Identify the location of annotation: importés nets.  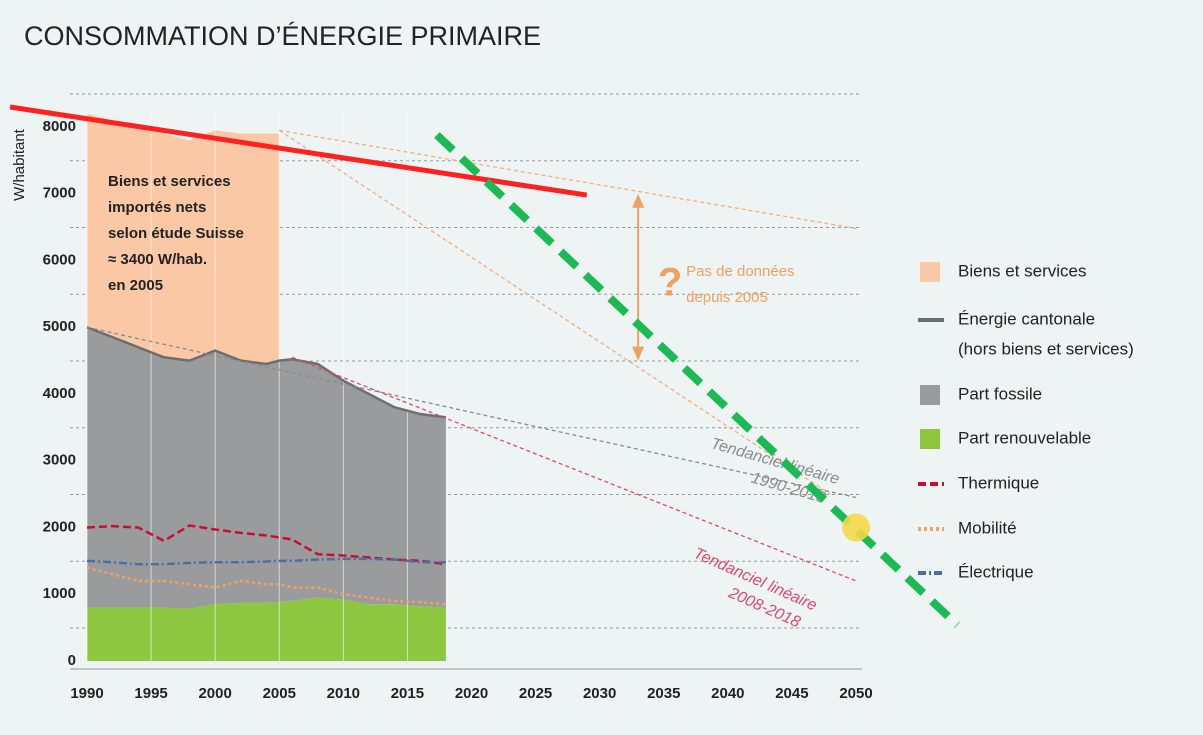
(157, 207).